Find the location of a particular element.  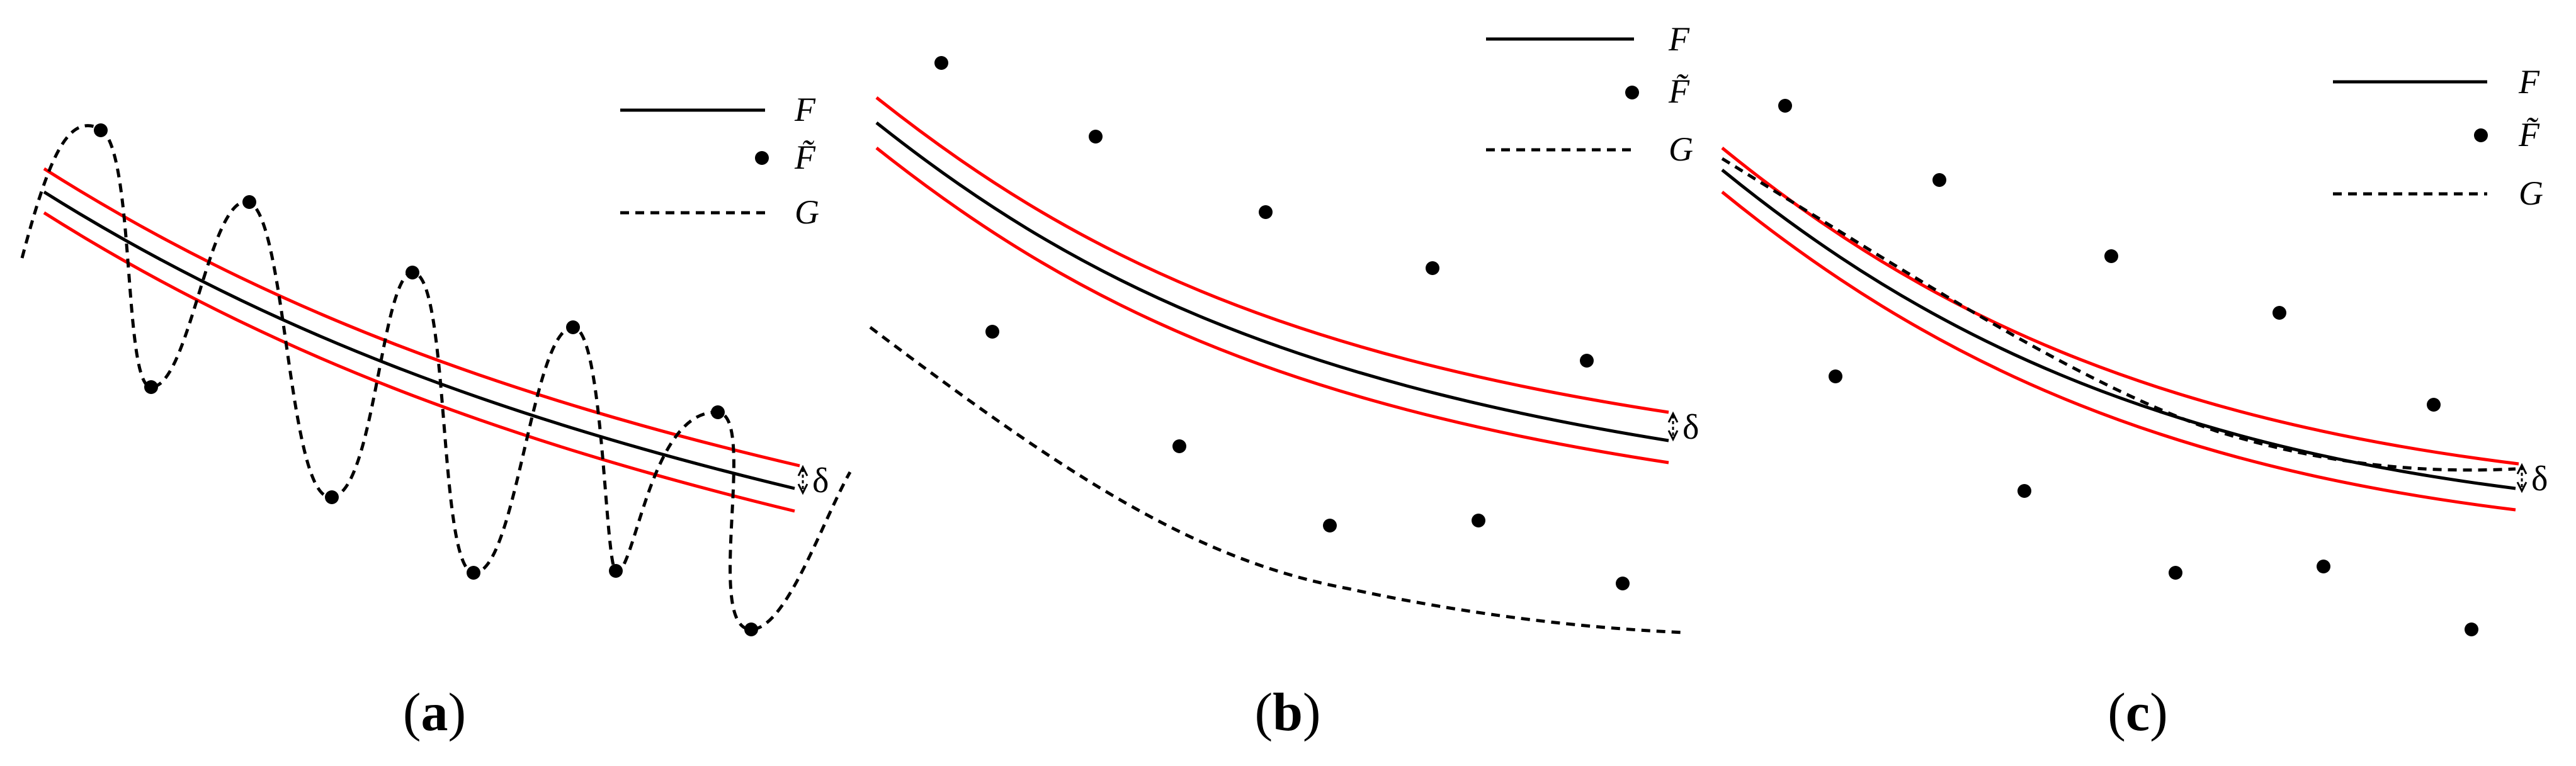

panel-c-legend-dot-marker is located at coordinates (2481, 135).